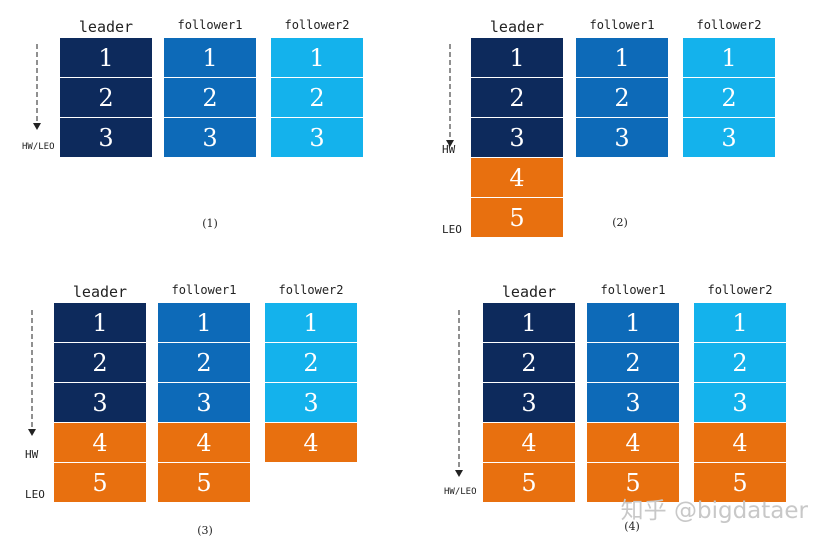  What do you see at coordinates (620, 222) in the screenshot?
I see `panel-caption: (2)` at bounding box center [620, 222].